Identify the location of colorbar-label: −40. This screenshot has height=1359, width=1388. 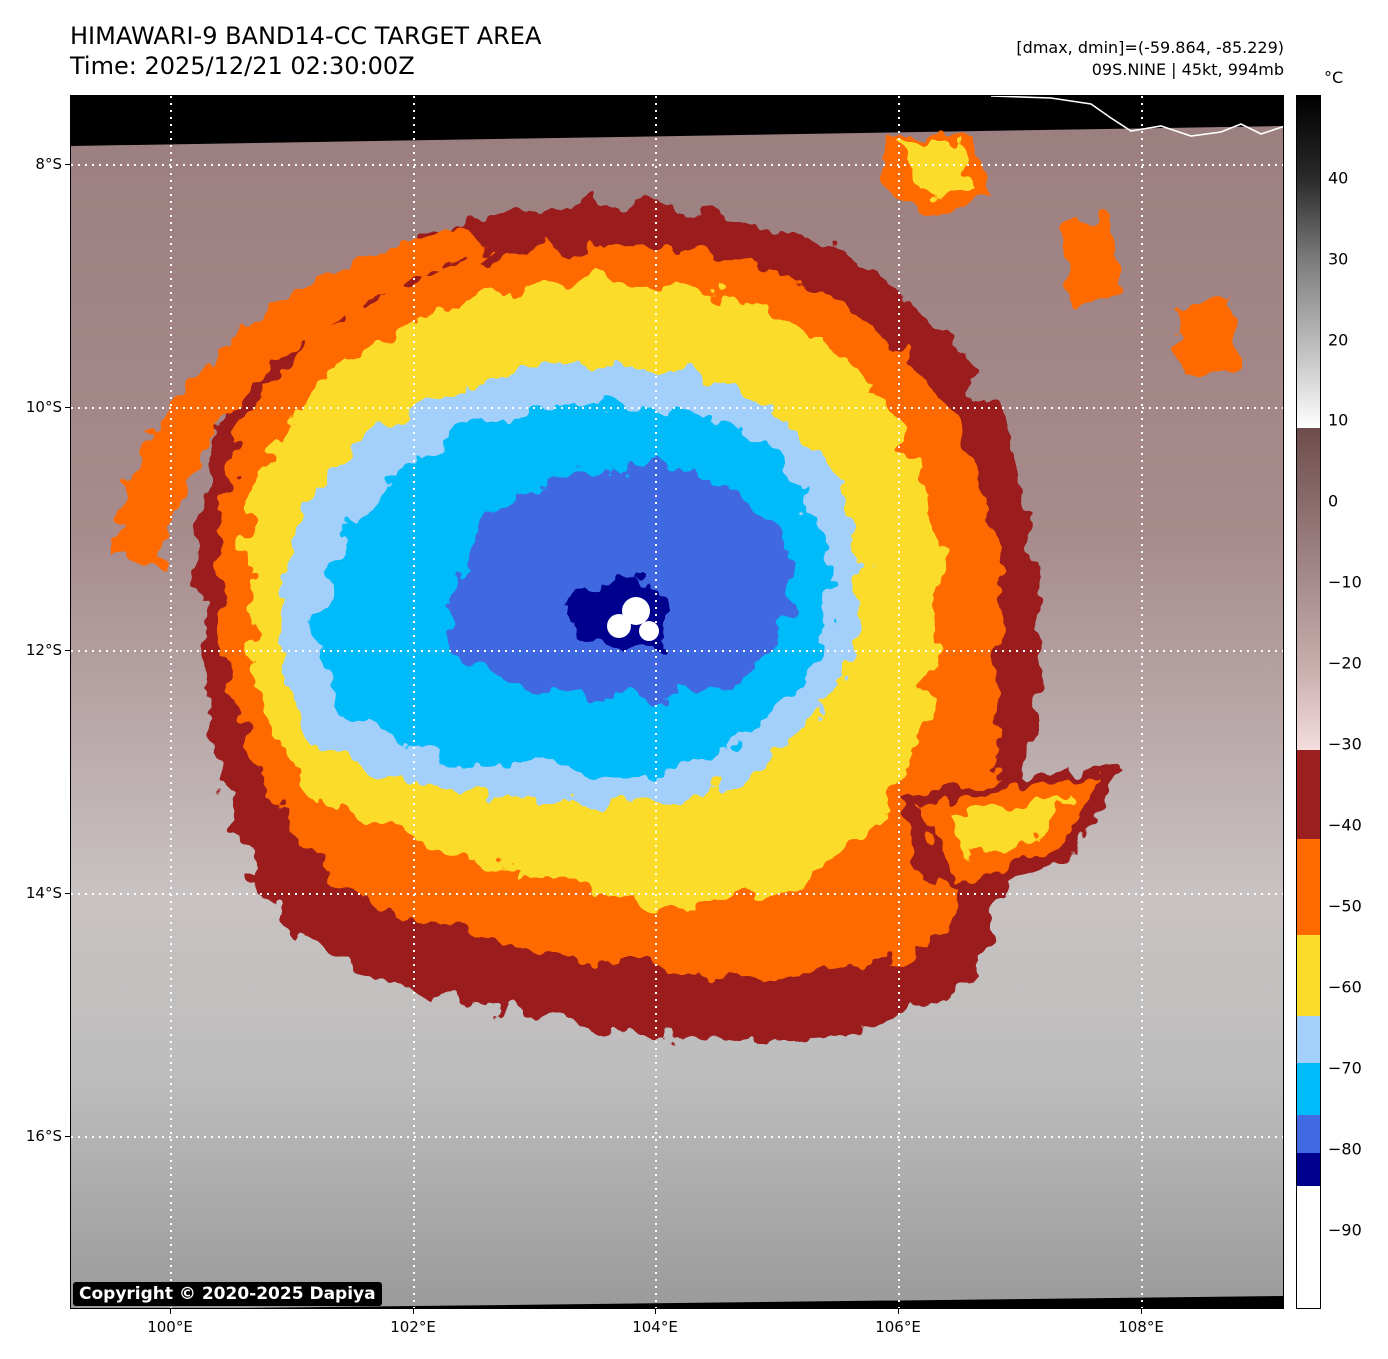
(1345, 825).